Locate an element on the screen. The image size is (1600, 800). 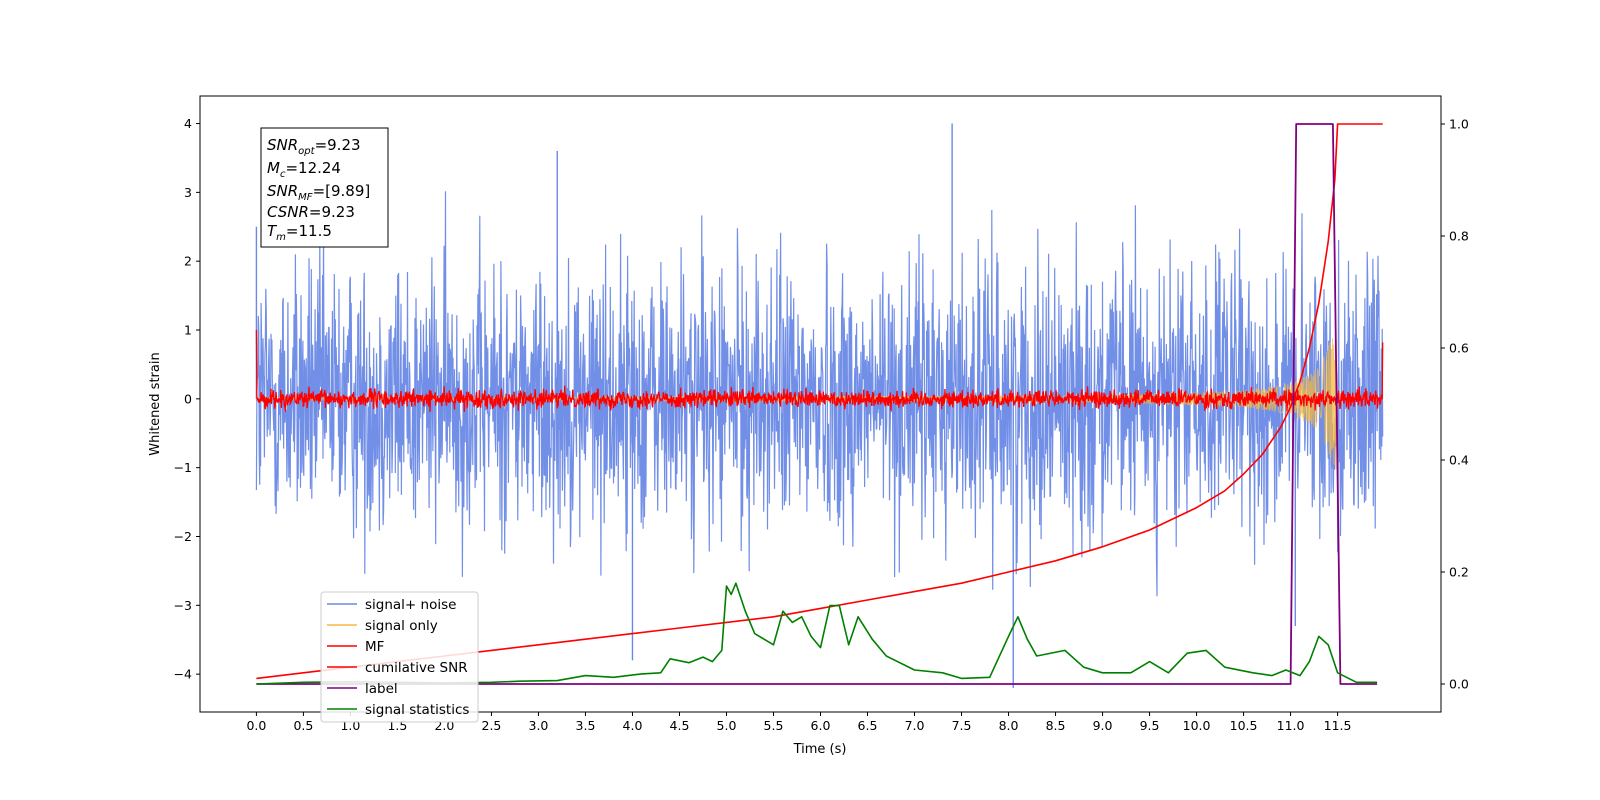
info-tm: Tm=11.5 is located at coordinates (299, 232).